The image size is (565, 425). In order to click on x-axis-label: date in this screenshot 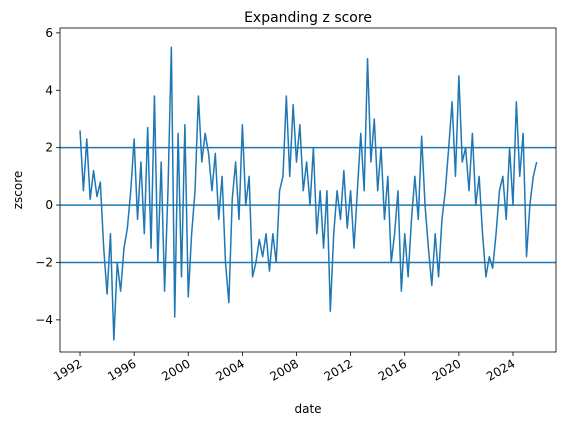, I will do `click(307, 409)`.